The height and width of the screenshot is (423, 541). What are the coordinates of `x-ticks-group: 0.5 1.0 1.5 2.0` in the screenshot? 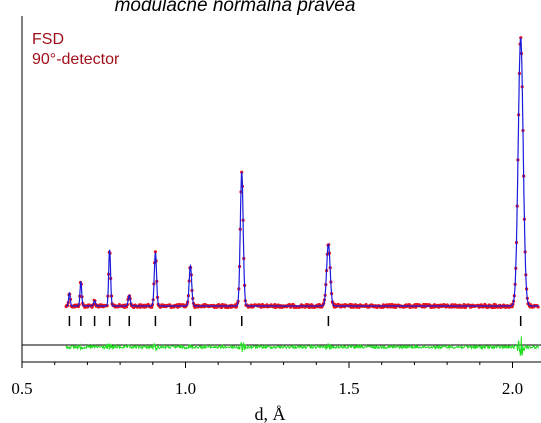 It's located at (267, 380).